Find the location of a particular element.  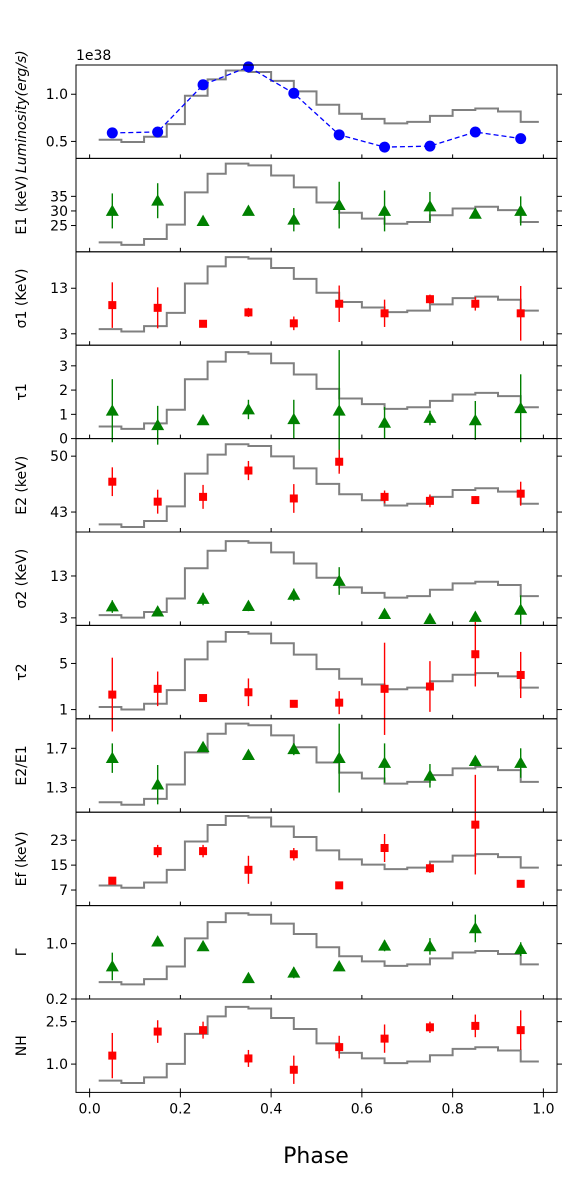

x-tick-label: 0.8 is located at coordinates (452, 1109).